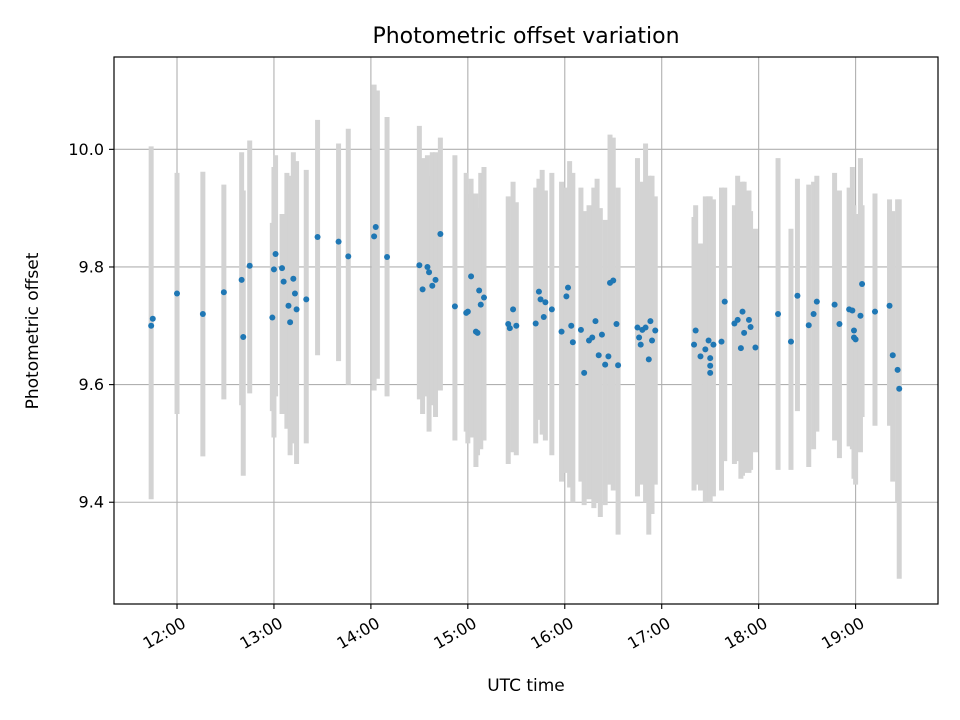 This screenshot has height=720, width=960. I want to click on y-tick-label: 9.8, so click(91, 266).